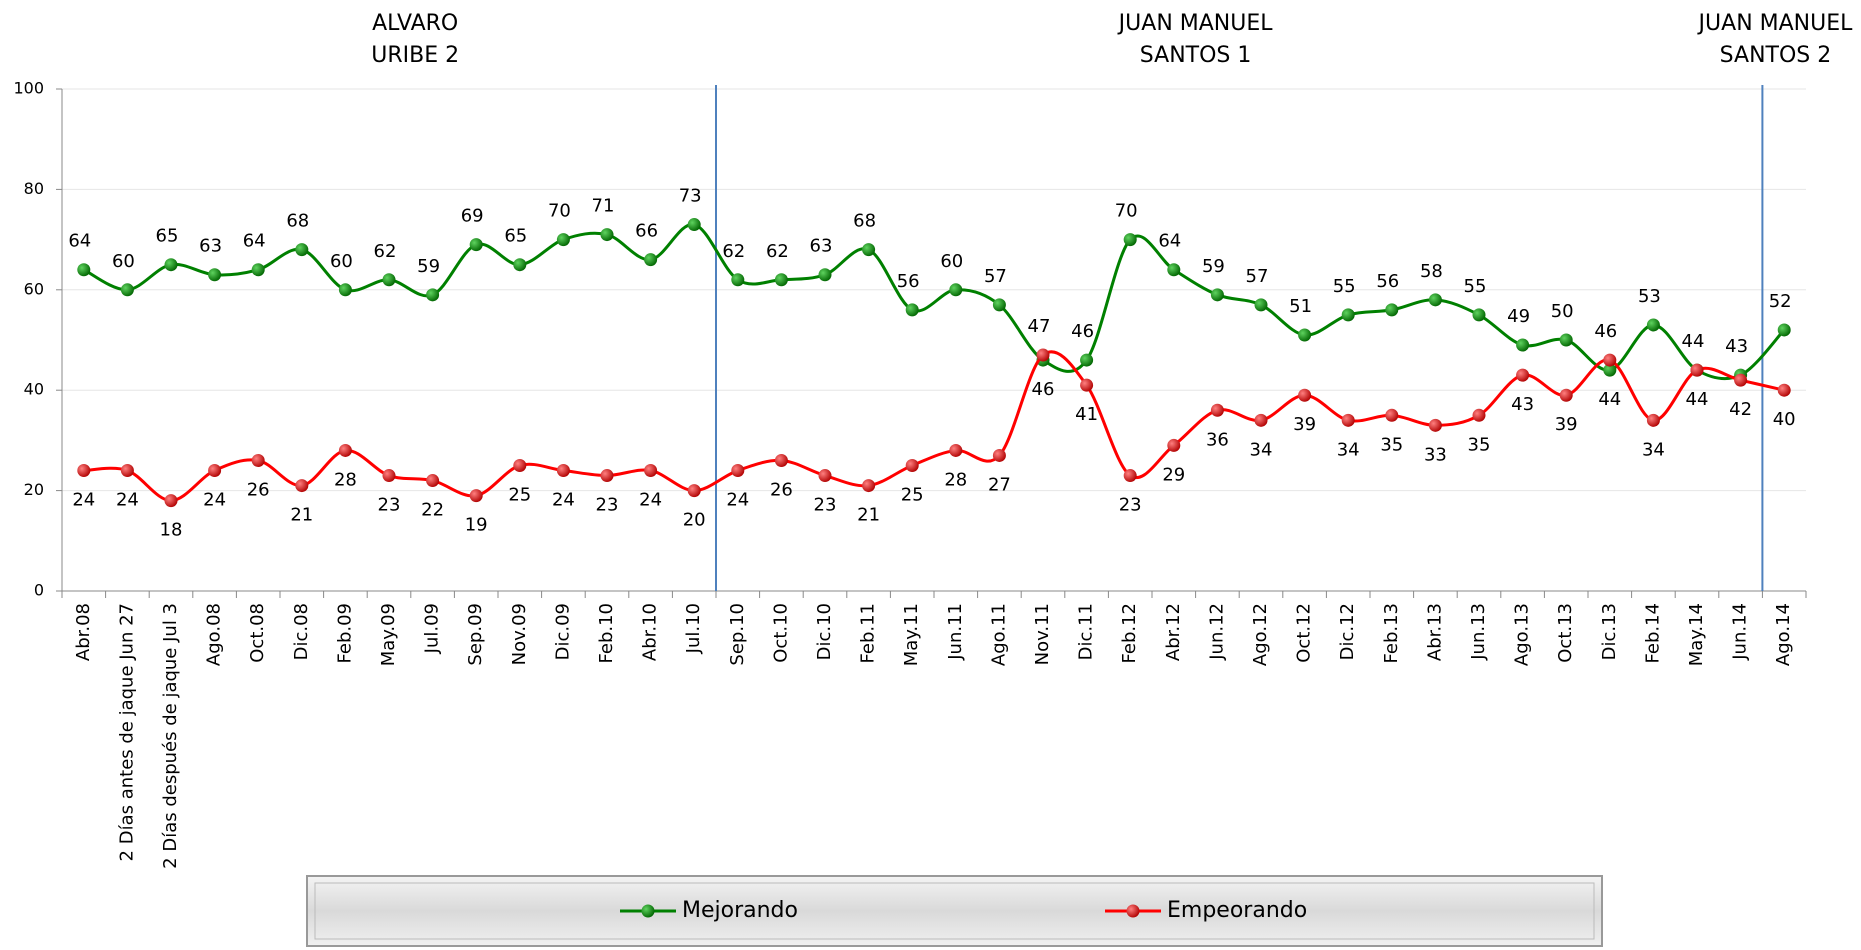  Describe the element at coordinates (912, 495) in the screenshot. I see `data-label: 25` at that location.